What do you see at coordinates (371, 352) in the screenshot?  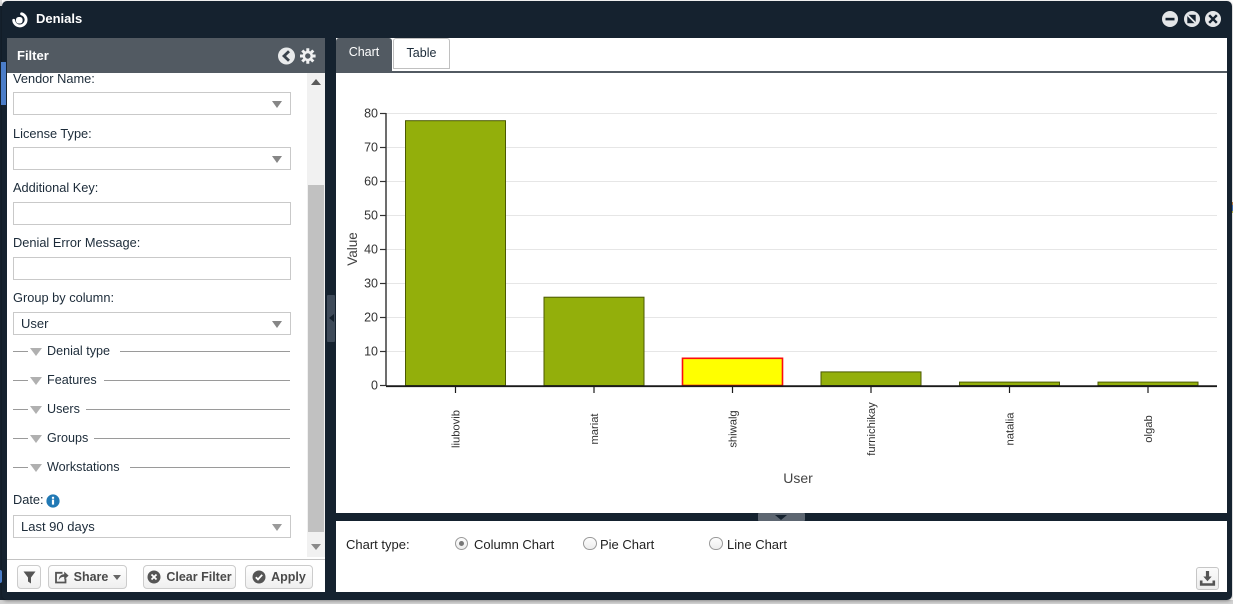 I see `svg-text: 10` at bounding box center [371, 352].